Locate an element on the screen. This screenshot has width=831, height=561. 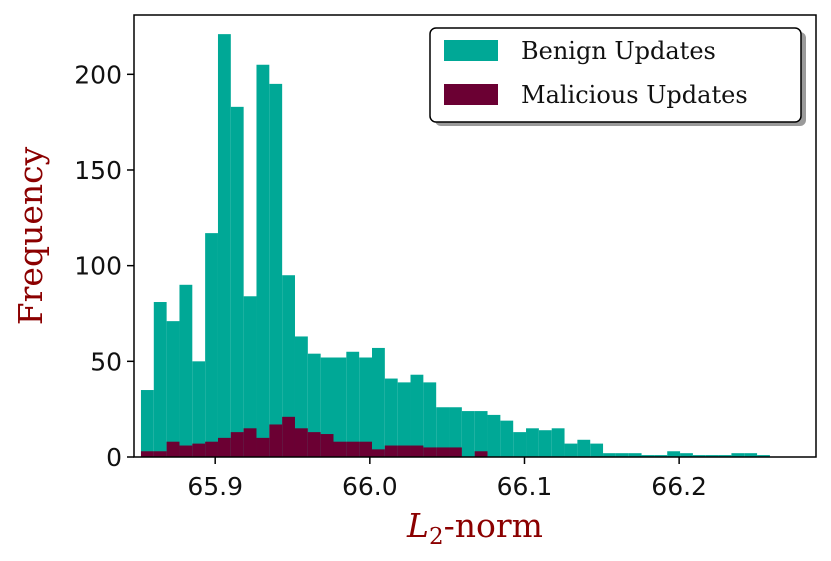
x-axis-title-suffix: -norm is located at coordinates (493, 525).